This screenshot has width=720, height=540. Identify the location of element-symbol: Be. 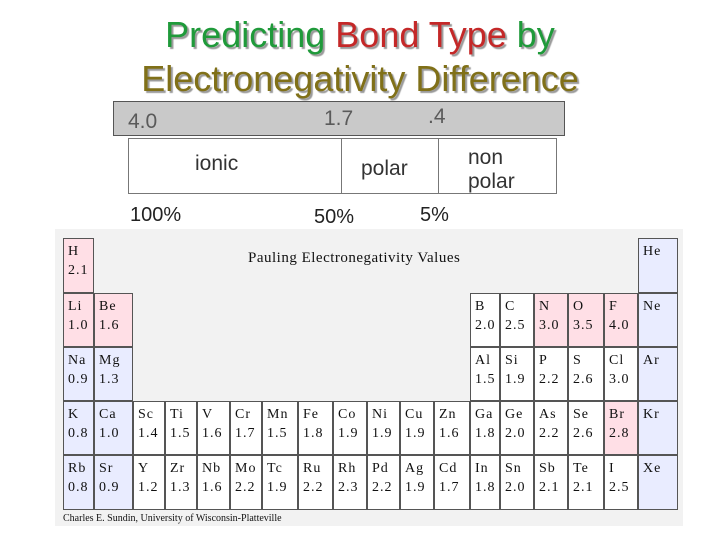
(108, 306).